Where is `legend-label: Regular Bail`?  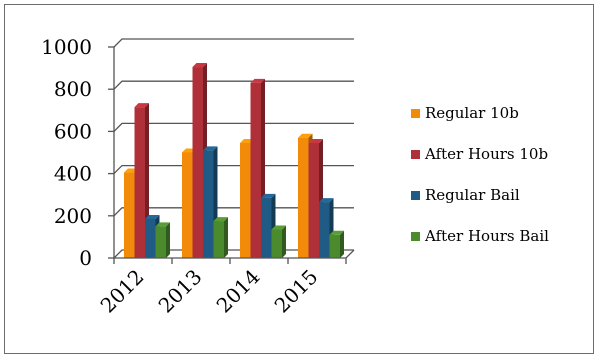 legend-label: Regular Bail is located at coordinates (472, 195).